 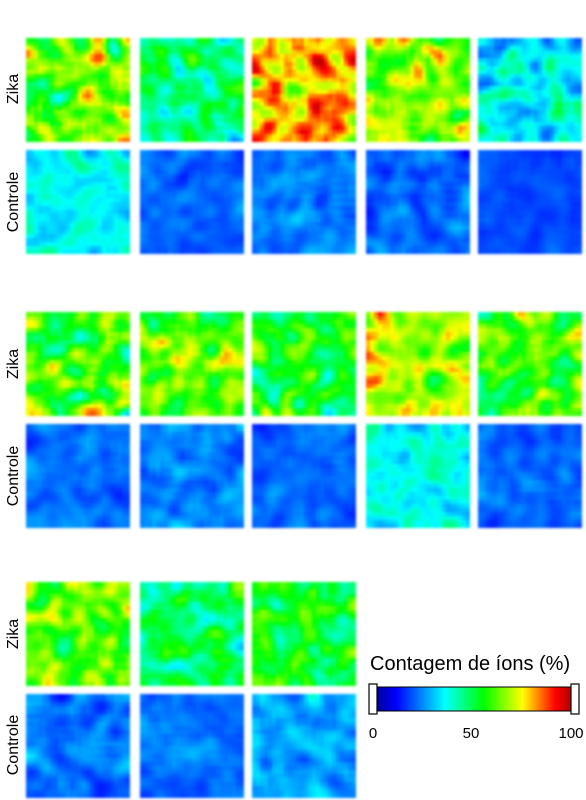 What do you see at coordinates (470, 664) in the screenshot?
I see `legend-title: Contagem de íons (%)` at bounding box center [470, 664].